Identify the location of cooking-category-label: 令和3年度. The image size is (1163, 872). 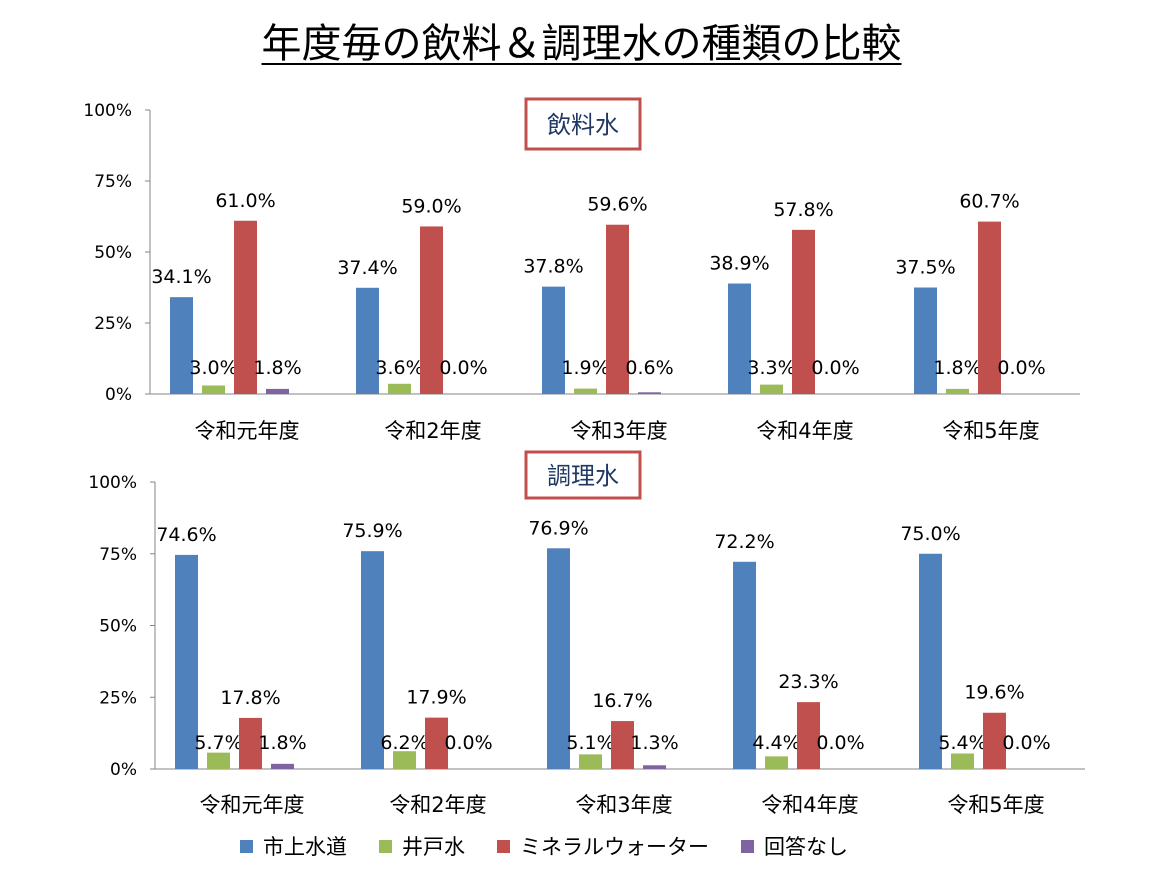
(623, 805).